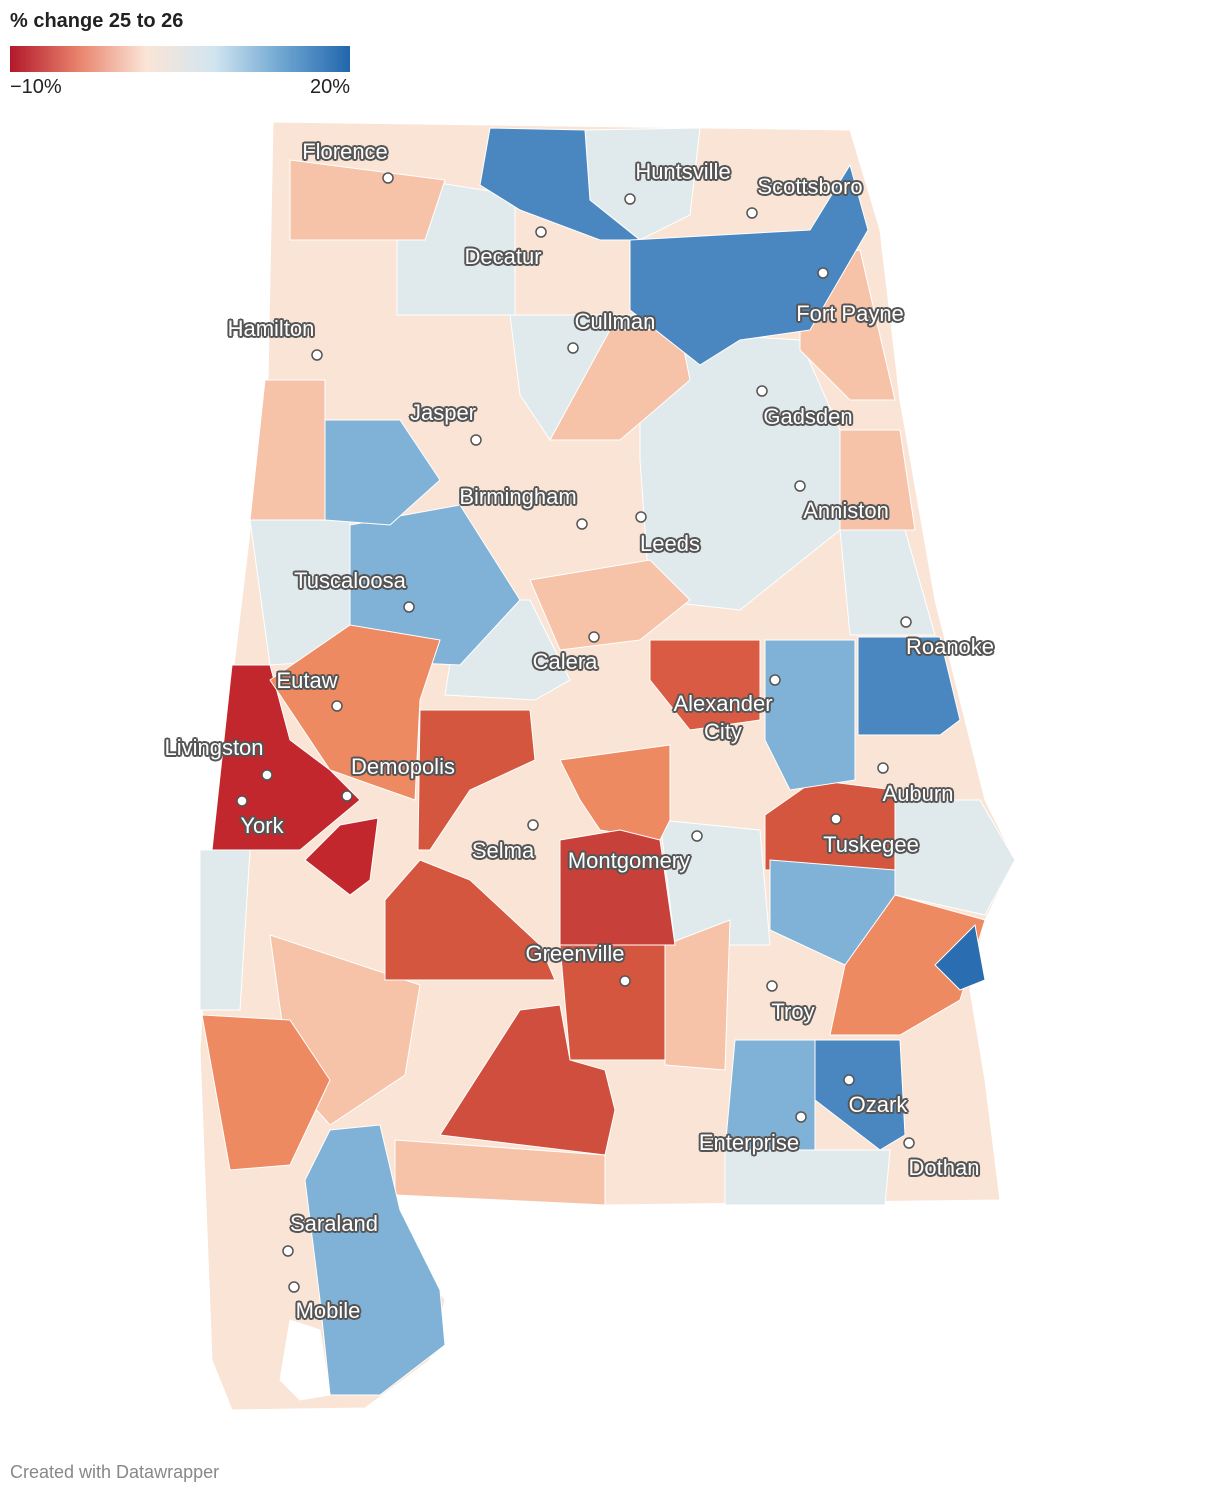 The height and width of the screenshot is (1498, 1220). Describe the element at coordinates (350, 580) in the screenshot. I see `city-label: Tuscaloosa` at that location.